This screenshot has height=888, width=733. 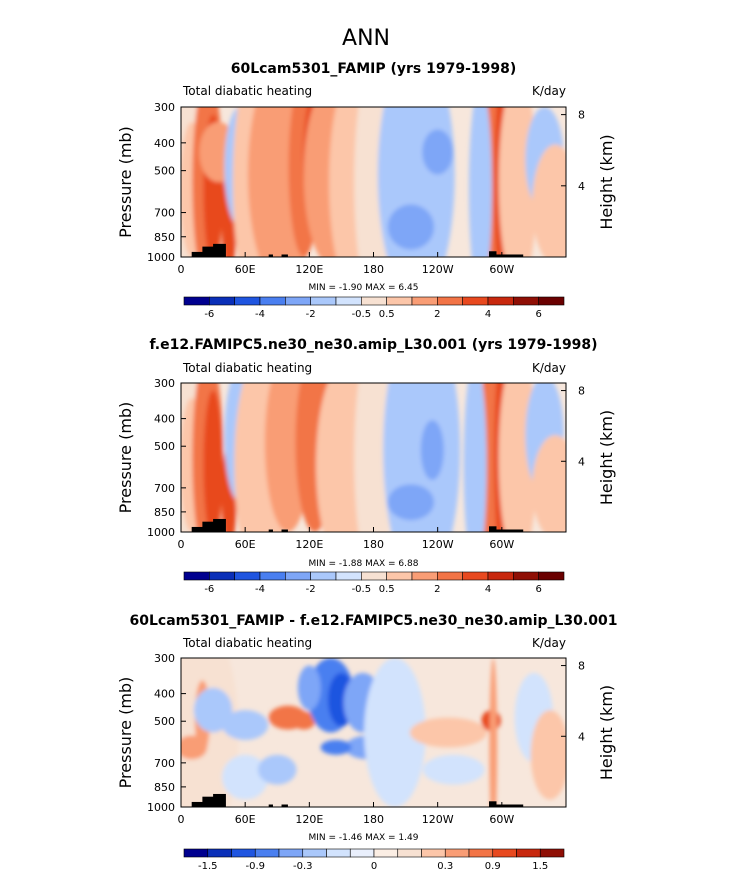 What do you see at coordinates (364, 838) in the screenshot?
I see `min-max-stats: MIN = -1.46 MAX = 1.49` at bounding box center [364, 838].